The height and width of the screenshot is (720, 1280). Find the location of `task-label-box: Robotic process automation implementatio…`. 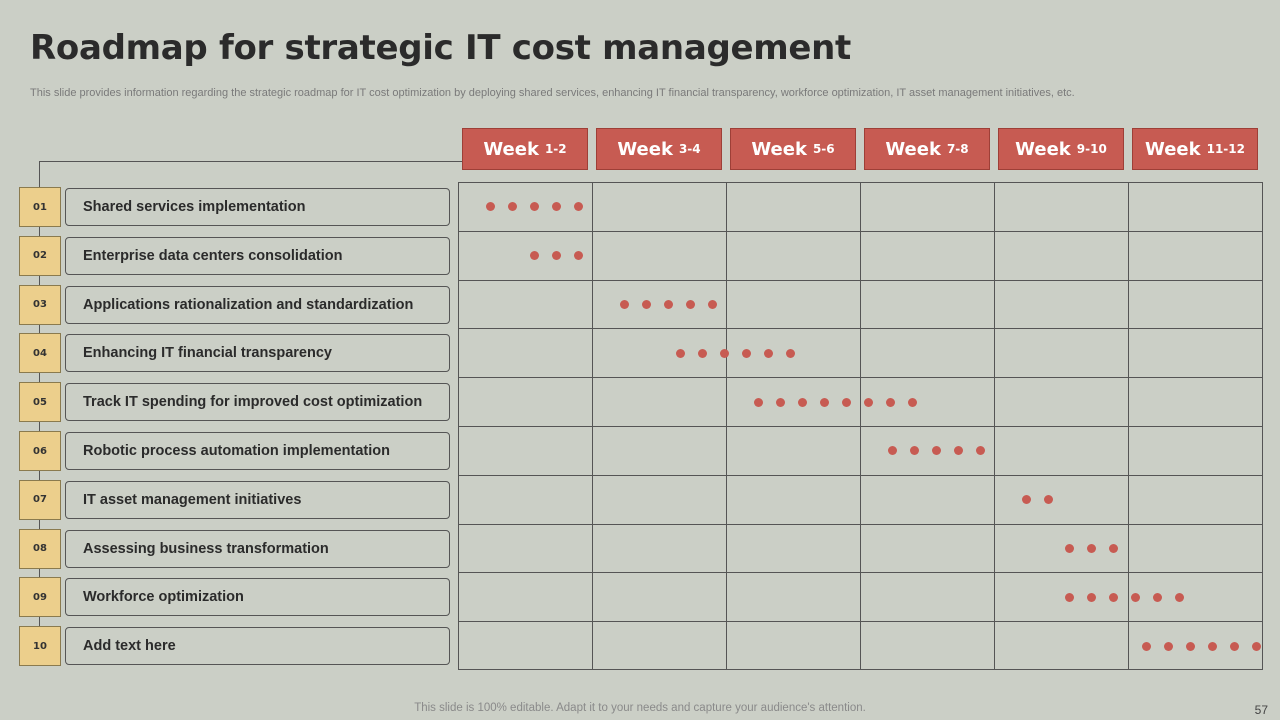

task-label-box: Robotic process automation implementatio… is located at coordinates (257, 451).